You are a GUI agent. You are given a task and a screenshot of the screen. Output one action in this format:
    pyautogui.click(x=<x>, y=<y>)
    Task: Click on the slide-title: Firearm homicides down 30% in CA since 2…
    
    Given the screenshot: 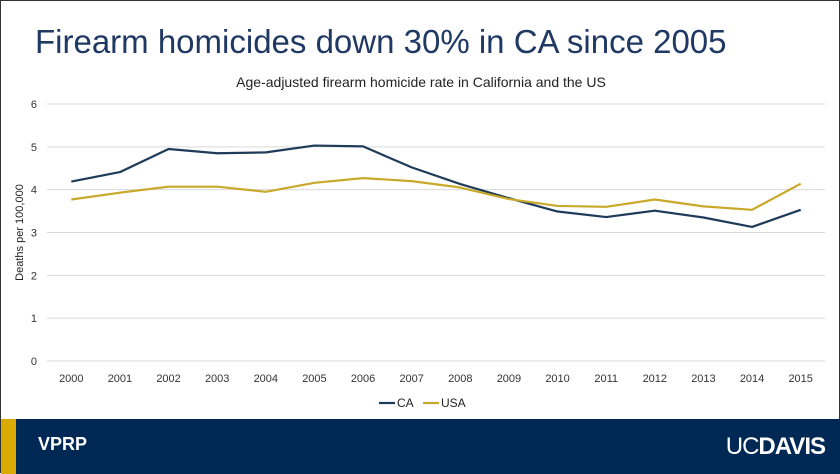 What is the action you would take?
    pyautogui.click(x=381, y=41)
    